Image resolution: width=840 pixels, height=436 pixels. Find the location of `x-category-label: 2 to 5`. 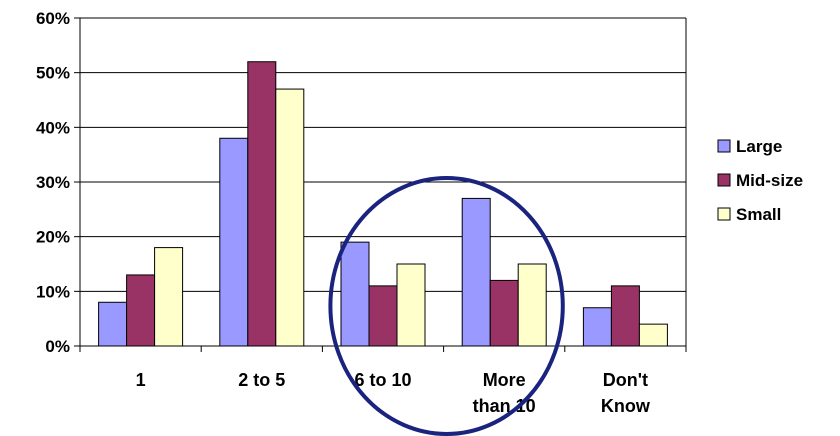

x-category-label: 2 to 5 is located at coordinates (261, 380).